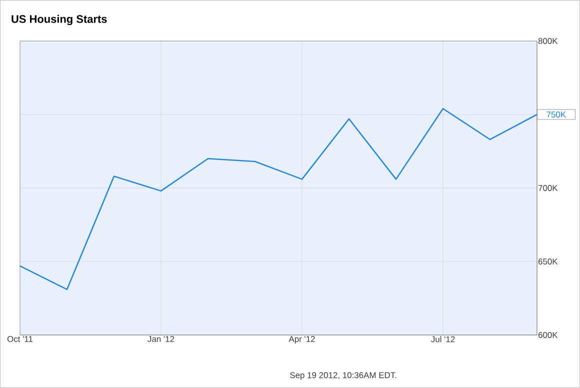  What do you see at coordinates (548, 335) in the screenshot?
I see `y-tick-label: 600K` at bounding box center [548, 335].